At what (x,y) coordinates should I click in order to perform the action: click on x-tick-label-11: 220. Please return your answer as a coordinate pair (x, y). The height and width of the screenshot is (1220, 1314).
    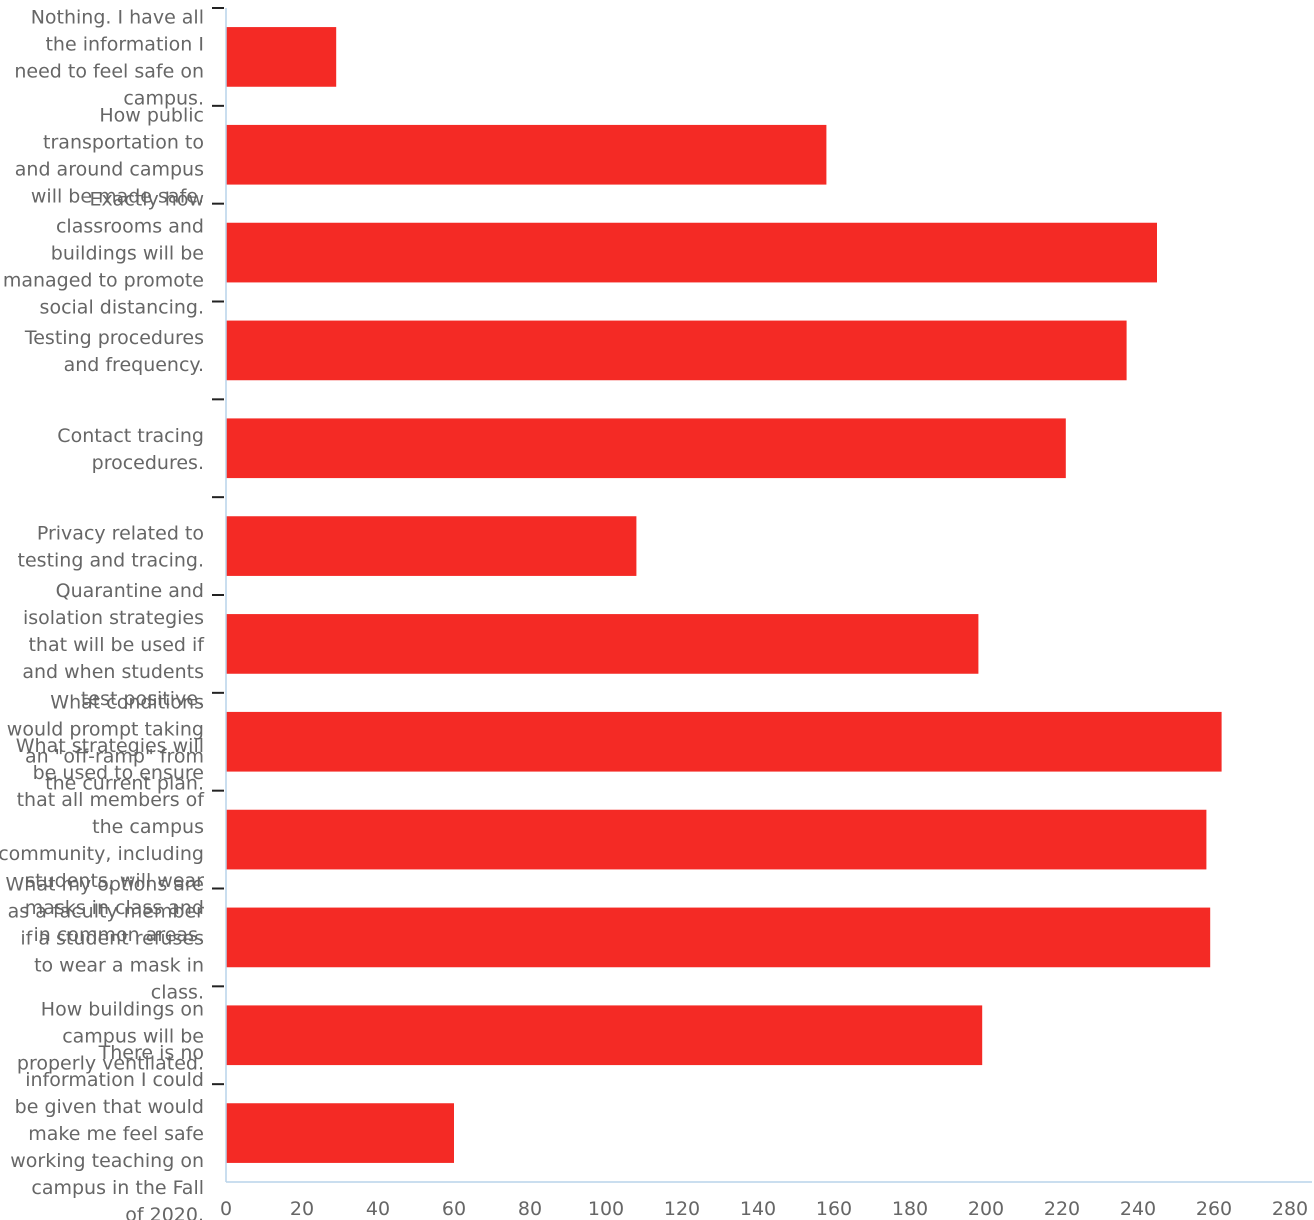
    Looking at the image, I should click on (1062, 1209).